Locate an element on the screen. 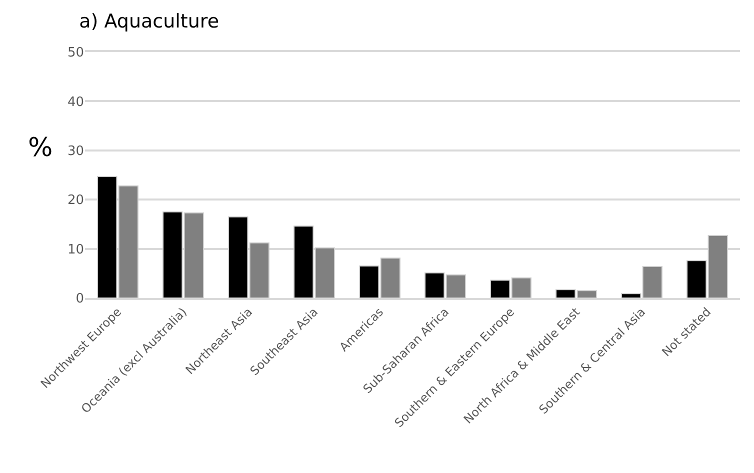  y-tick-label: 40 is located at coordinates (75, 102).